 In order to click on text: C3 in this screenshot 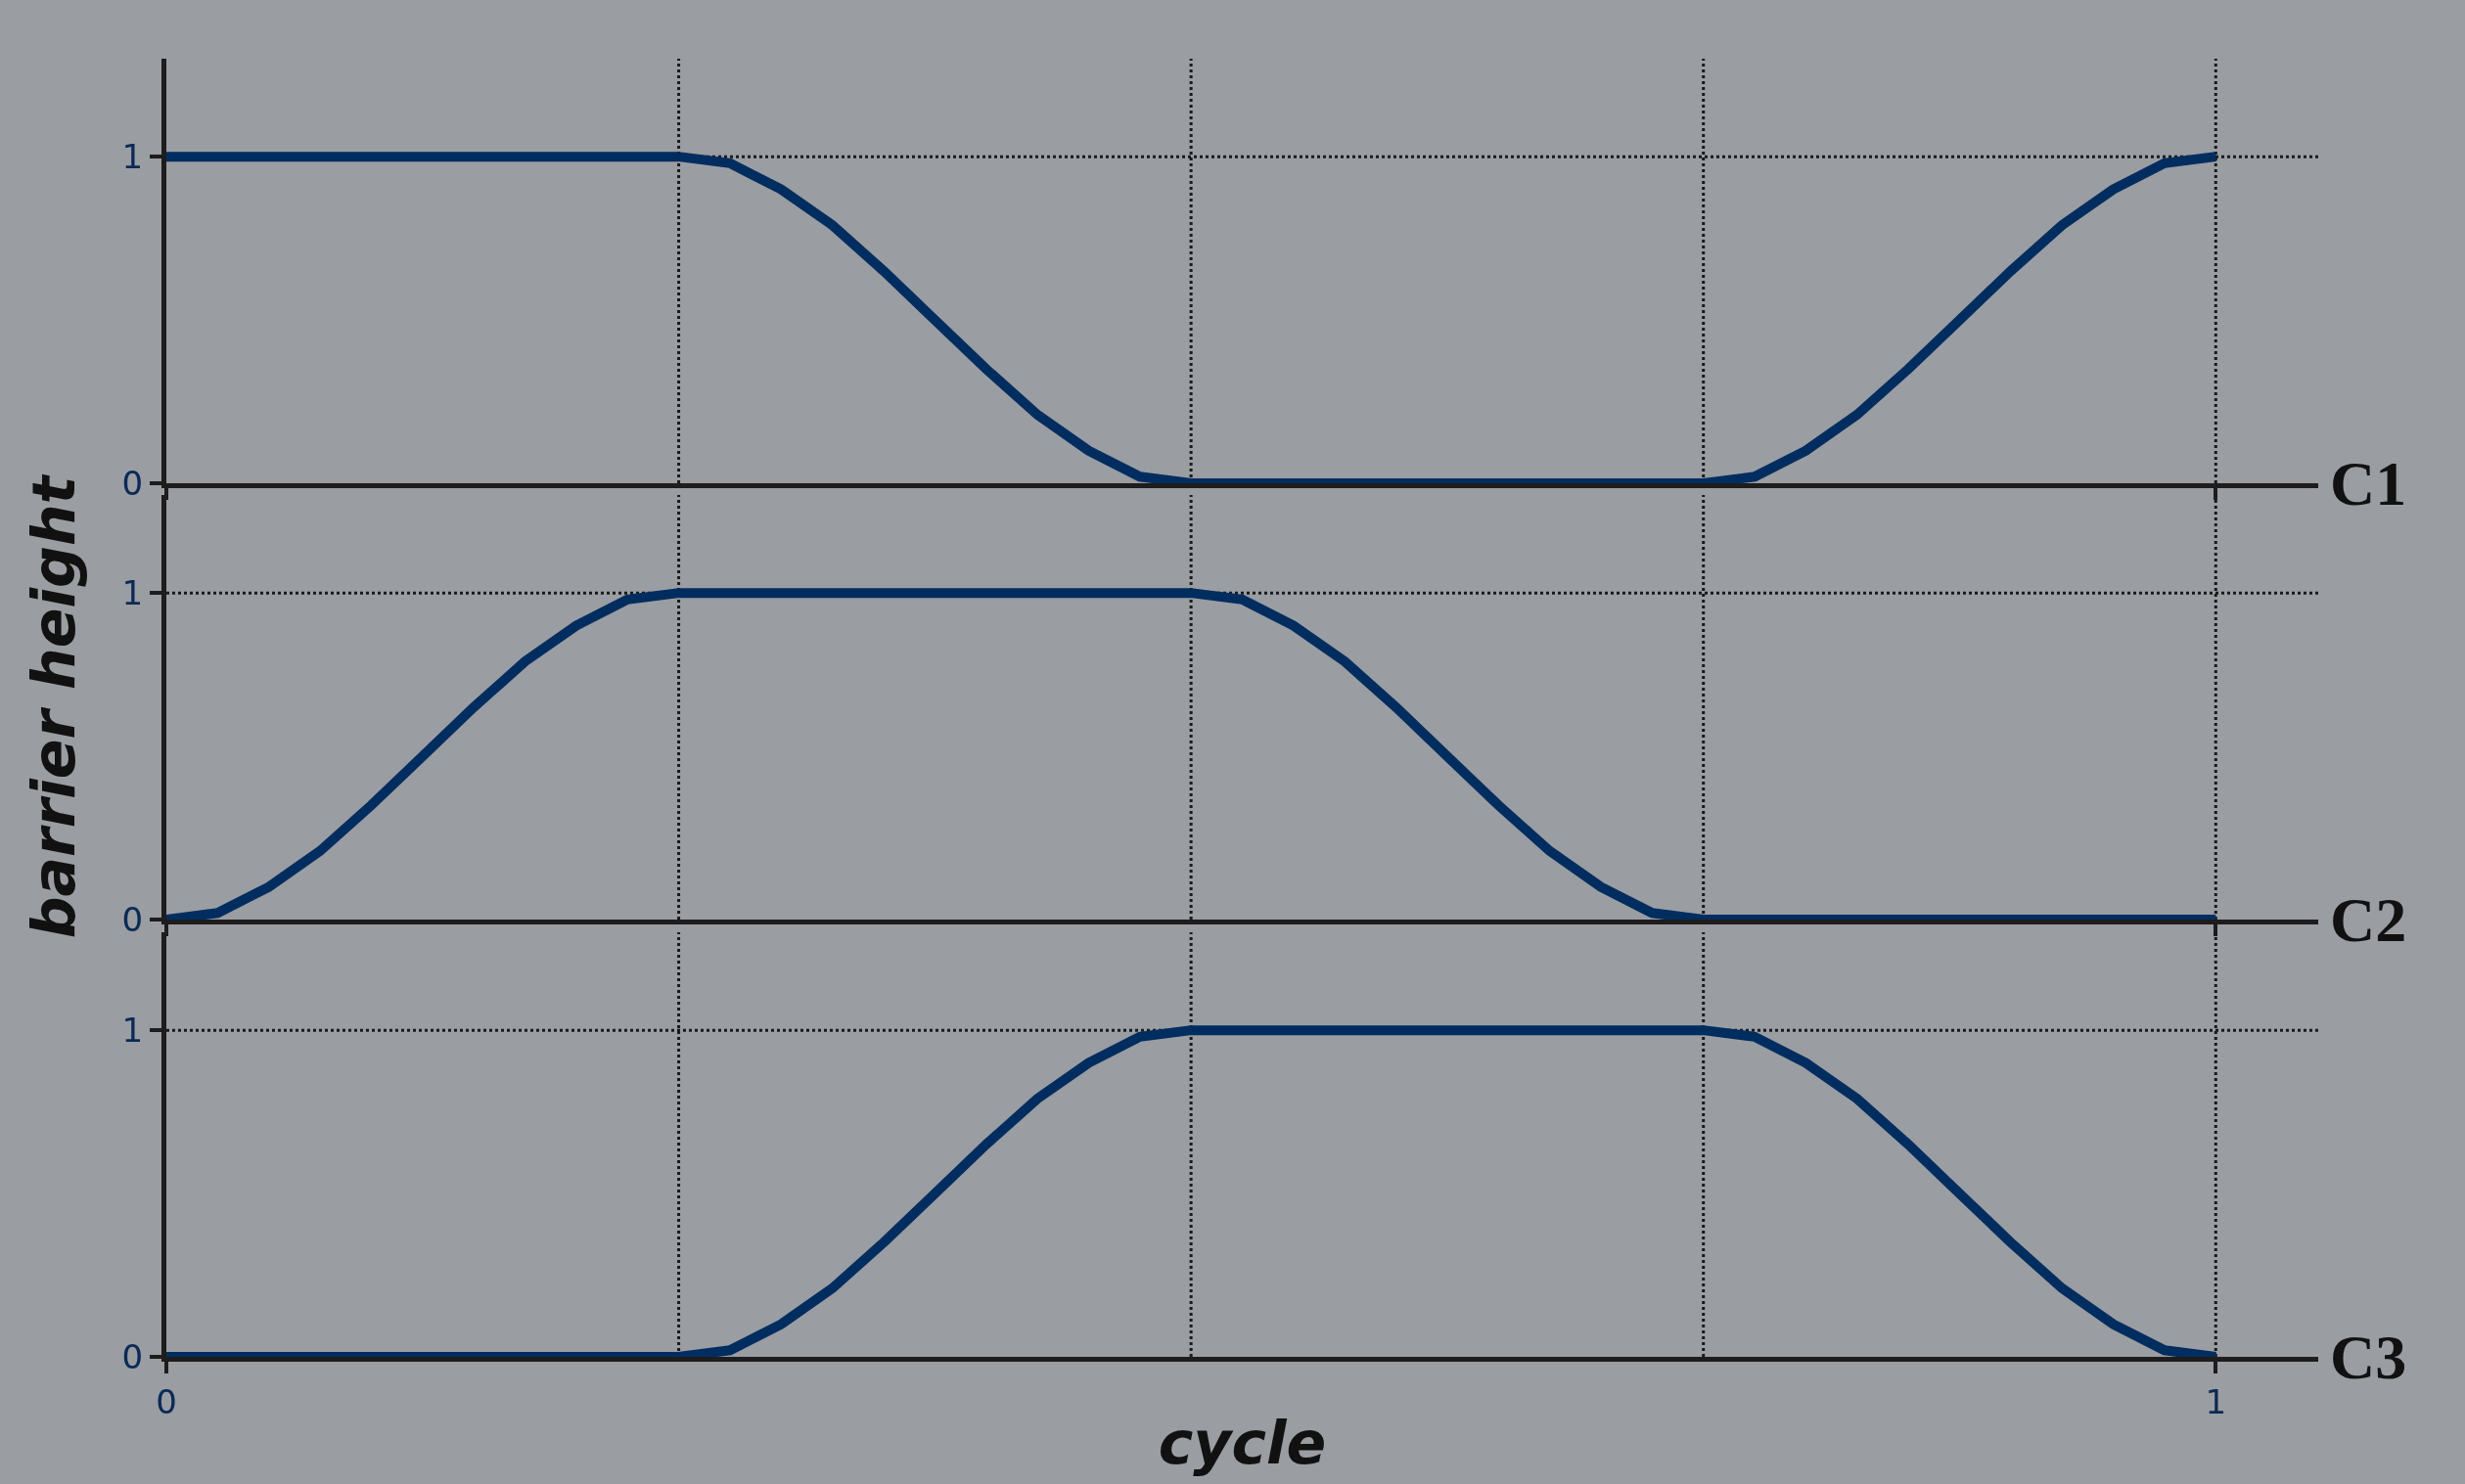, I will do `click(2368, 1357)`.